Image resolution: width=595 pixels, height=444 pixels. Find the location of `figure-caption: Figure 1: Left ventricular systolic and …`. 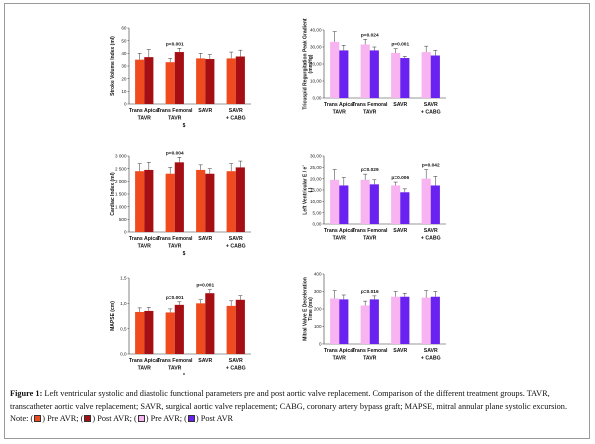

figure-caption: Figure 1: Left ventricular systolic and … is located at coordinates (295, 407).